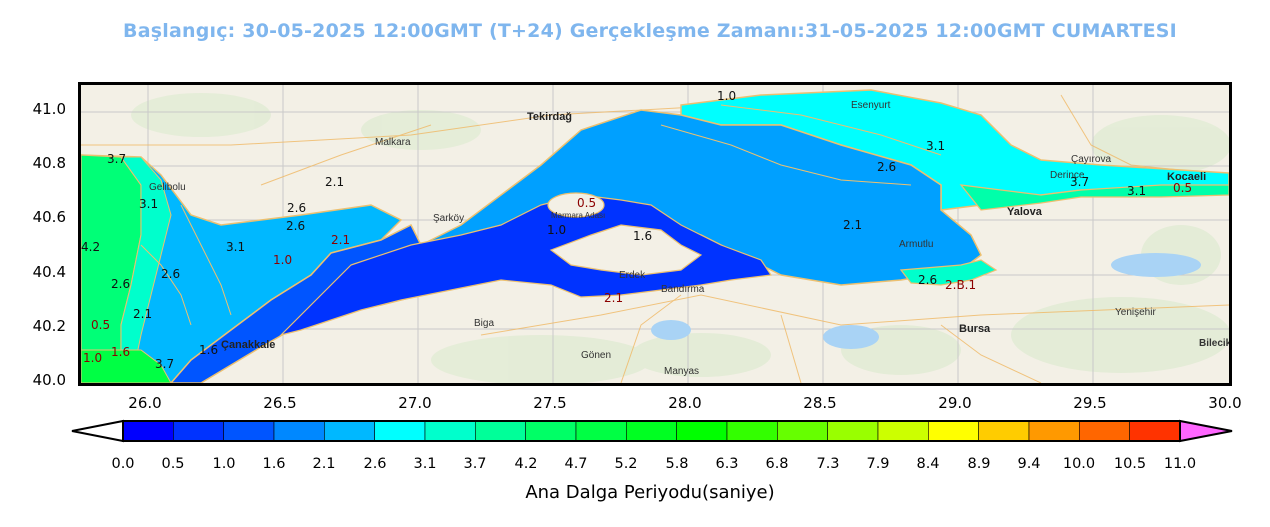 This screenshot has width=1270, height=527. What do you see at coordinates (820, 403) in the screenshot?
I see `x-tick-28.5: 28.5` at bounding box center [820, 403].